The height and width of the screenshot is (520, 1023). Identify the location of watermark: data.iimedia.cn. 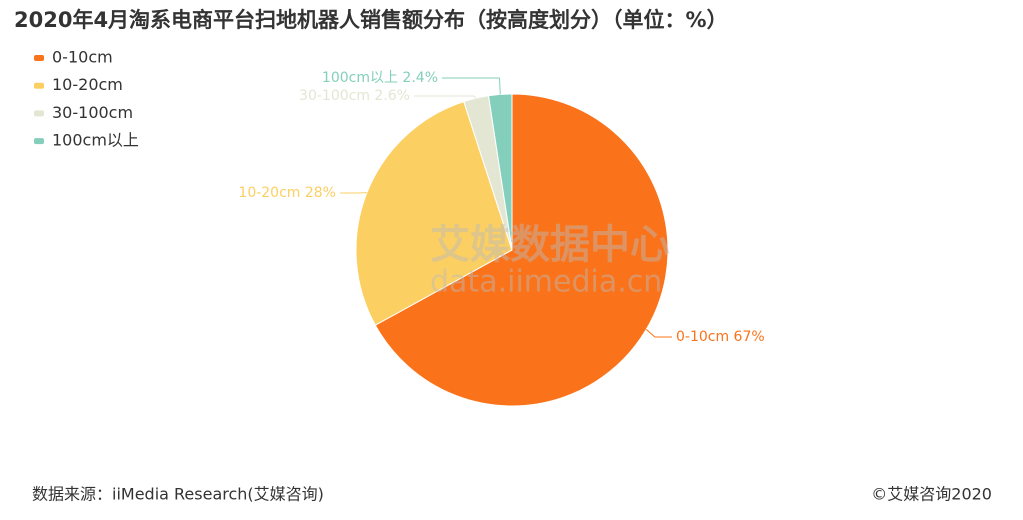
(546, 282).